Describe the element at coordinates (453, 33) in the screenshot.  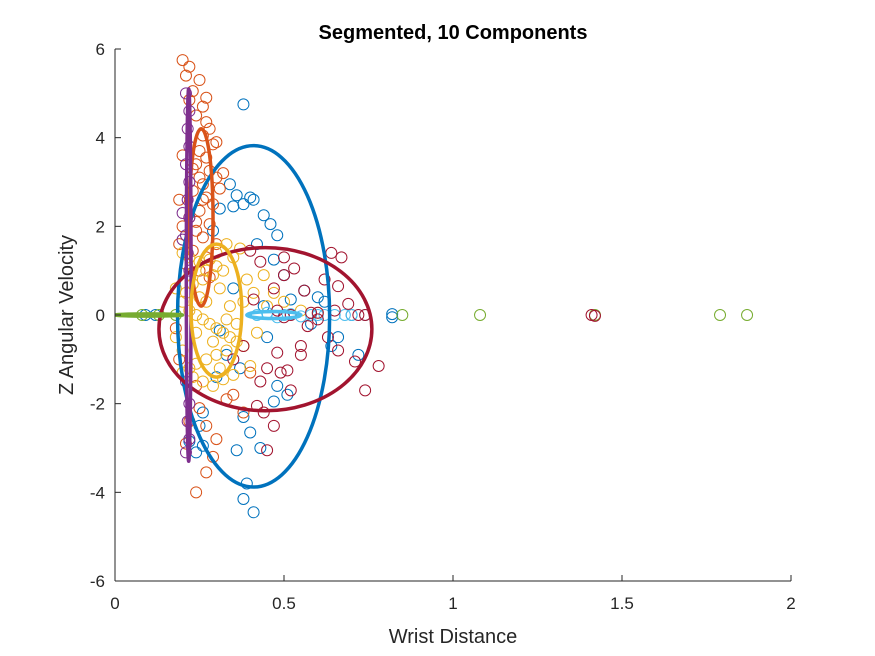
I see `chart-title: Segmented, 10 Components` at that location.